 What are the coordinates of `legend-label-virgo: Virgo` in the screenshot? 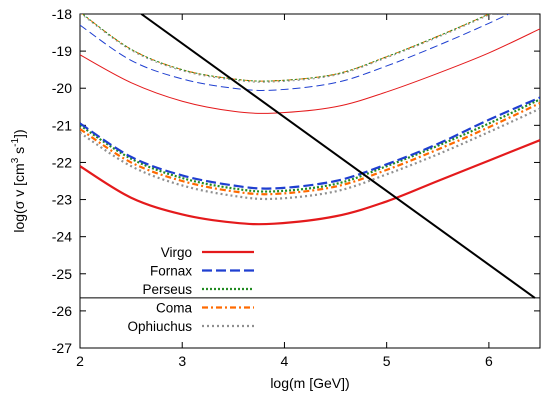 It's located at (176, 252).